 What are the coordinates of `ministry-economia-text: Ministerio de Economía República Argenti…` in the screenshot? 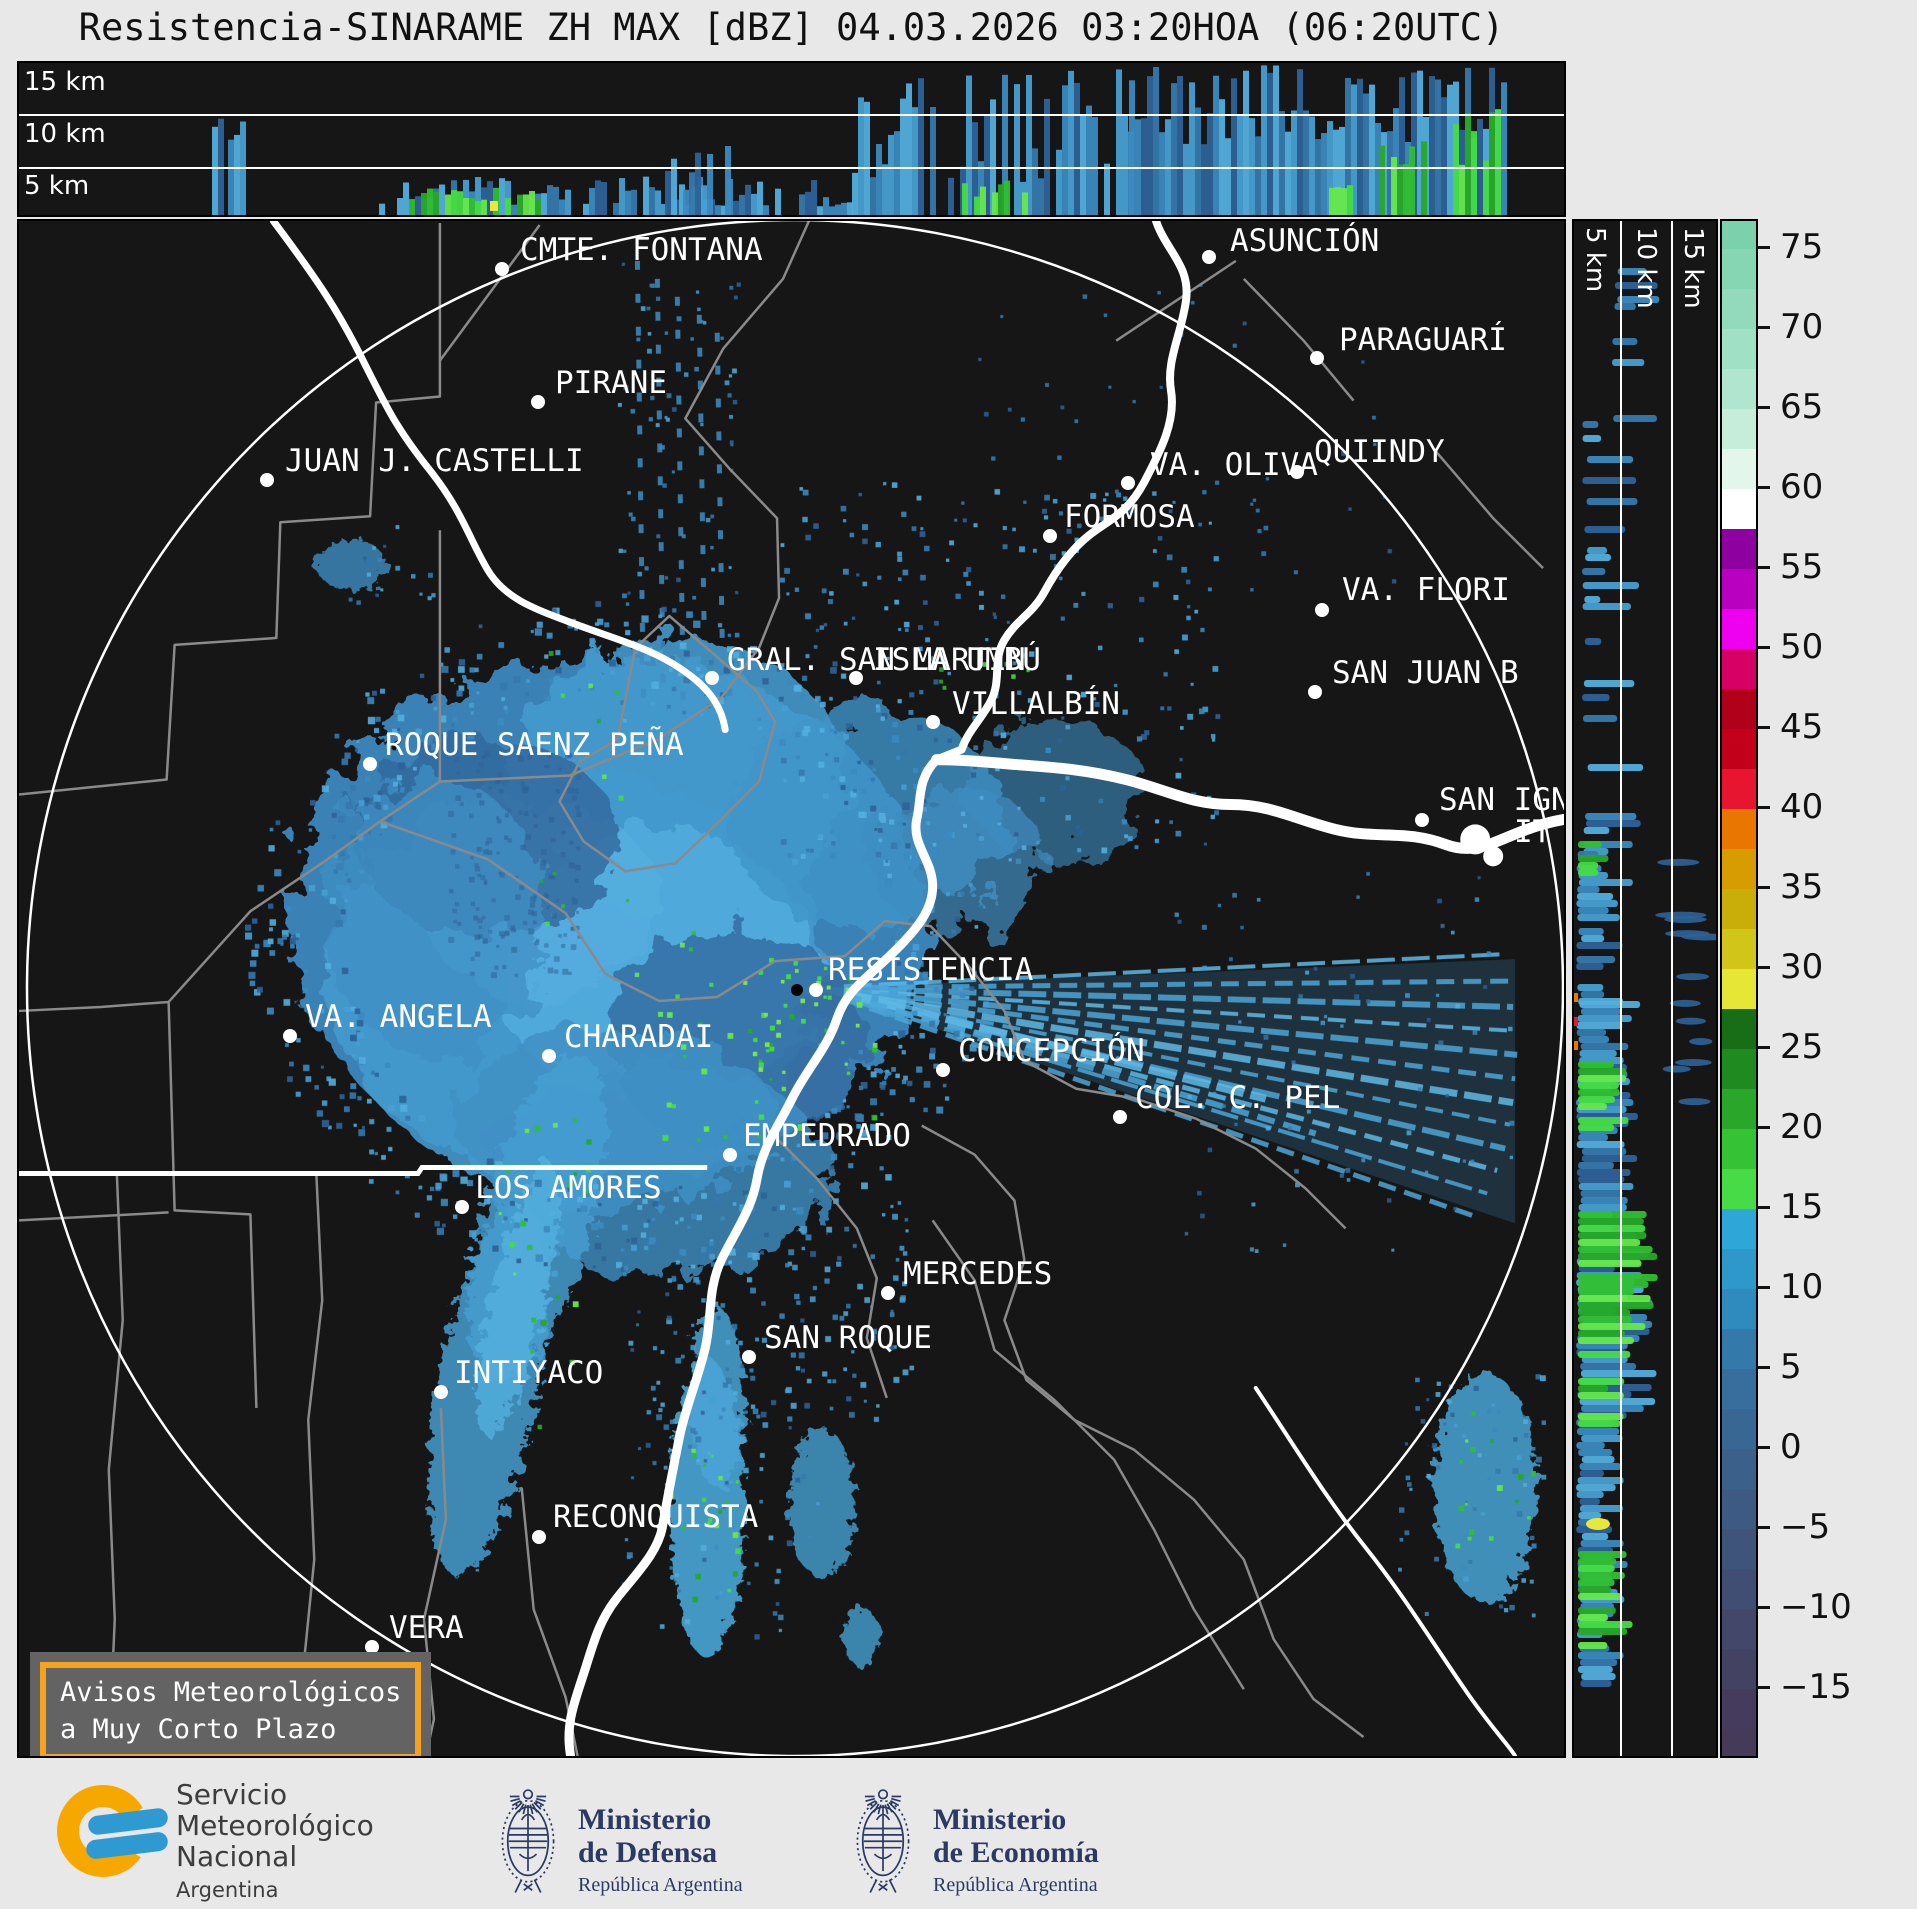 It's located at (1016, 1849).